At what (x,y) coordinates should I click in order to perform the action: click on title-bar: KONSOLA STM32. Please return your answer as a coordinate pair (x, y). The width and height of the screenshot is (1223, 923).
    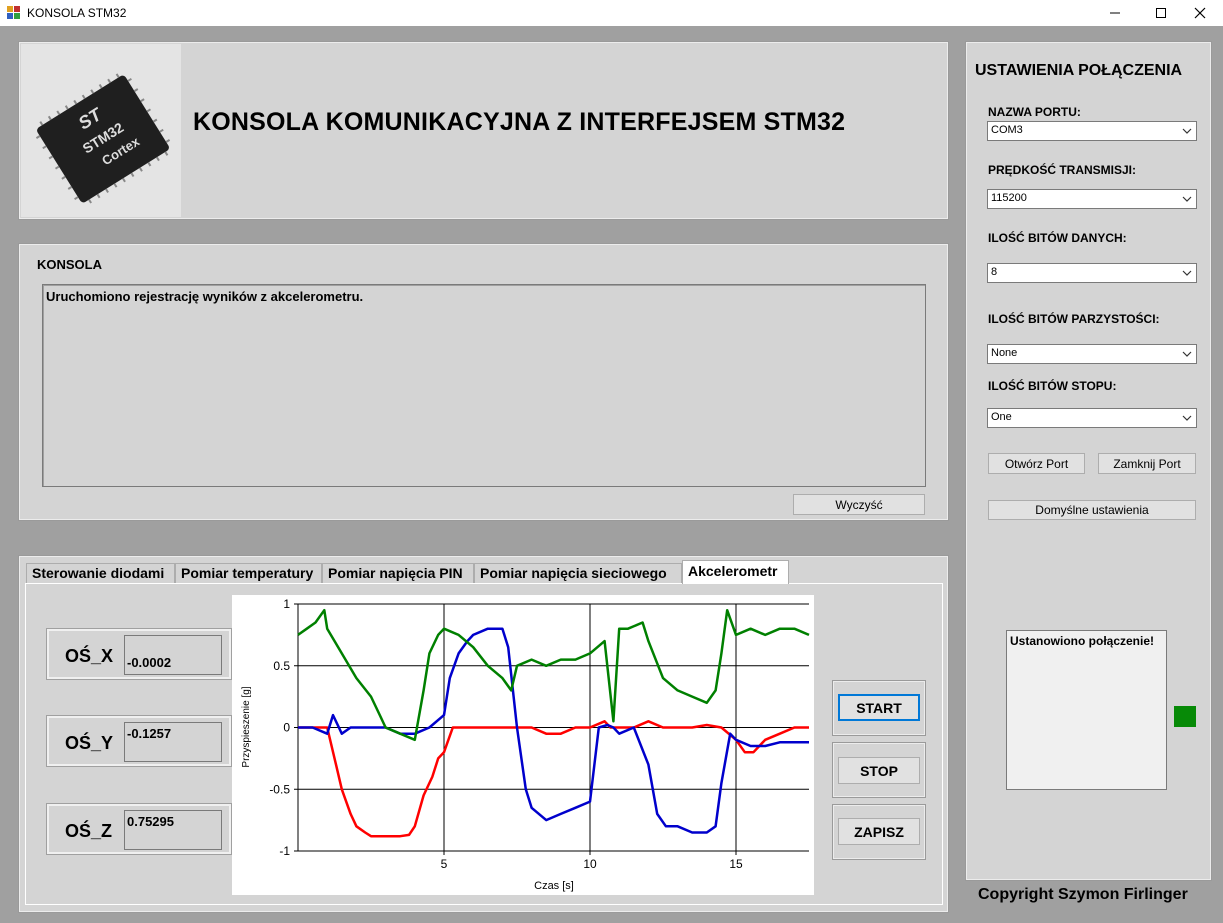
    Looking at the image, I should click on (611, 13).